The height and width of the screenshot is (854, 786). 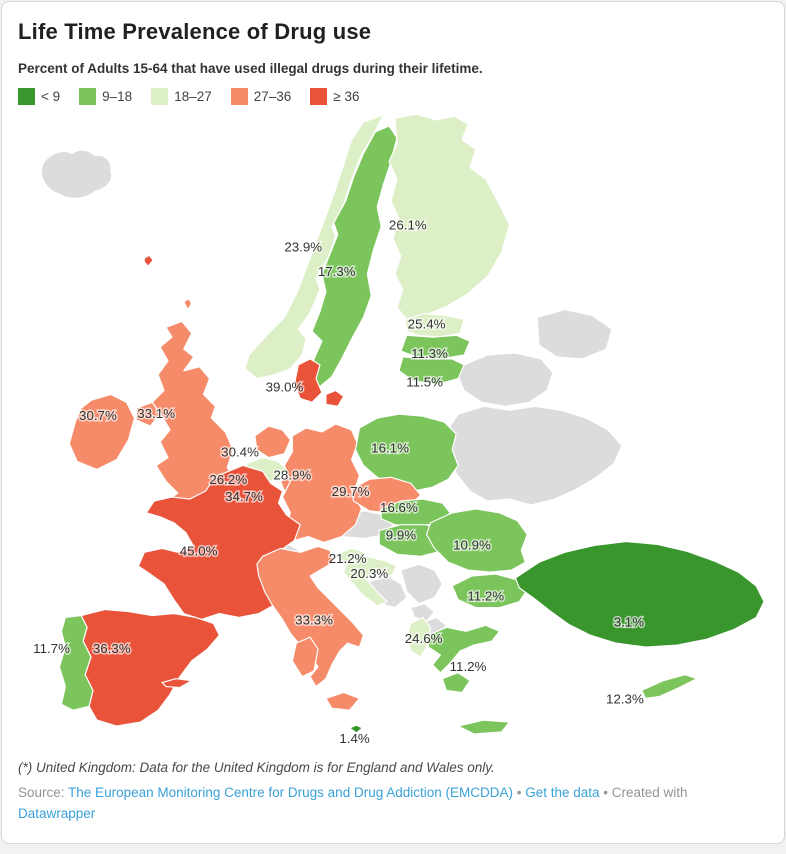 I want to click on legend-label: ≥ 36, so click(x=346, y=96).